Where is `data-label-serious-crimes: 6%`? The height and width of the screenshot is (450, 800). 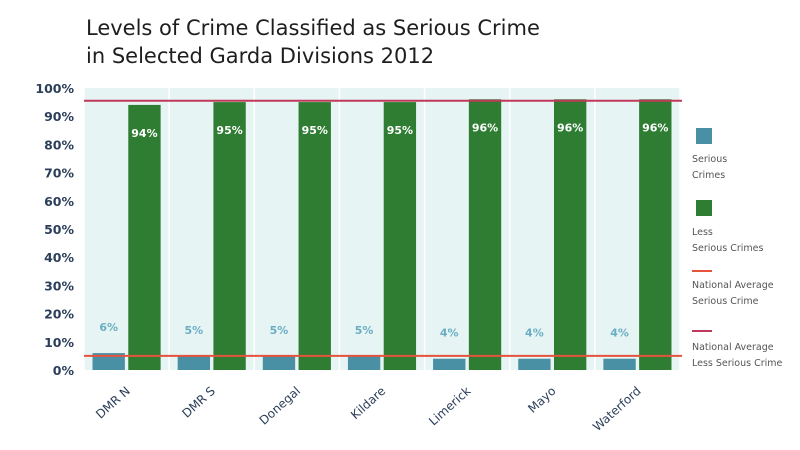 data-label-serious-crimes: 6% is located at coordinates (108, 327).